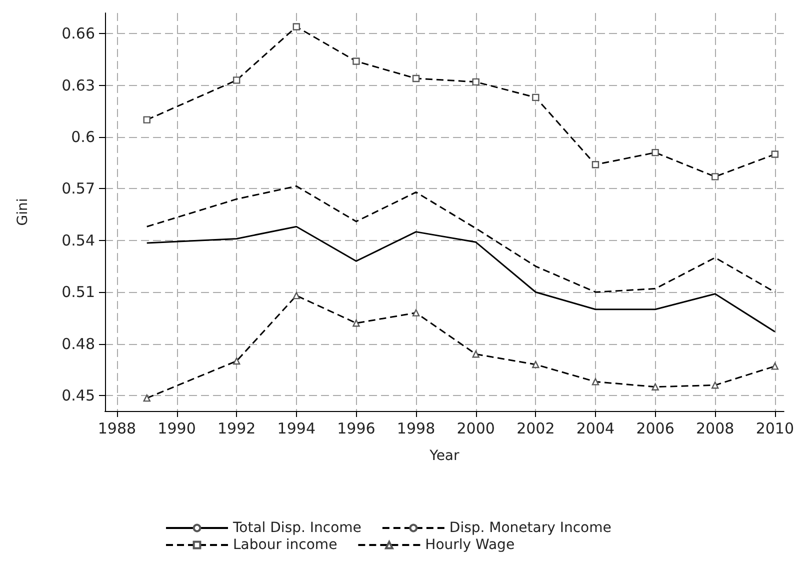  I want to click on y-tick-label: 0.6, so click(83, 137).